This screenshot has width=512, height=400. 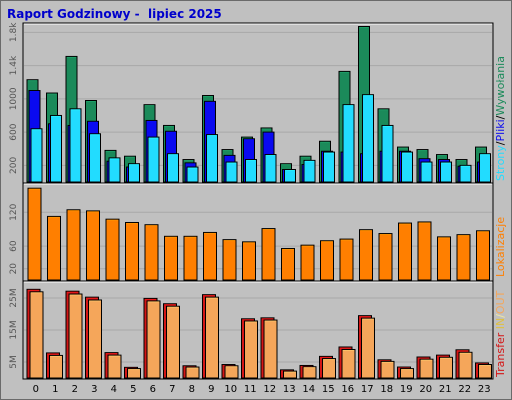 I want to click on x-tick-label: 16, so click(x=347, y=389).